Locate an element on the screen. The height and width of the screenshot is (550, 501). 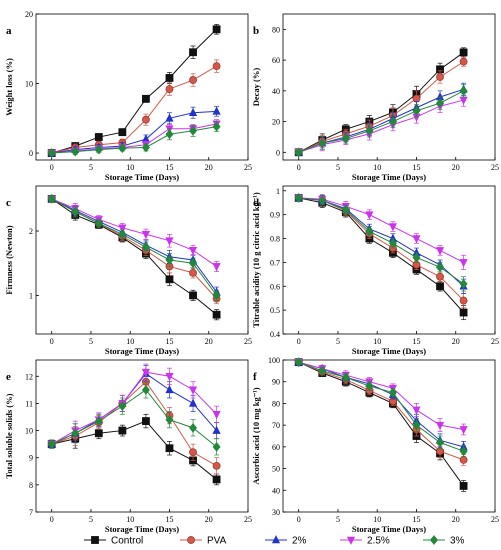
y-tick-label: 60 is located at coordinates (276, 60).